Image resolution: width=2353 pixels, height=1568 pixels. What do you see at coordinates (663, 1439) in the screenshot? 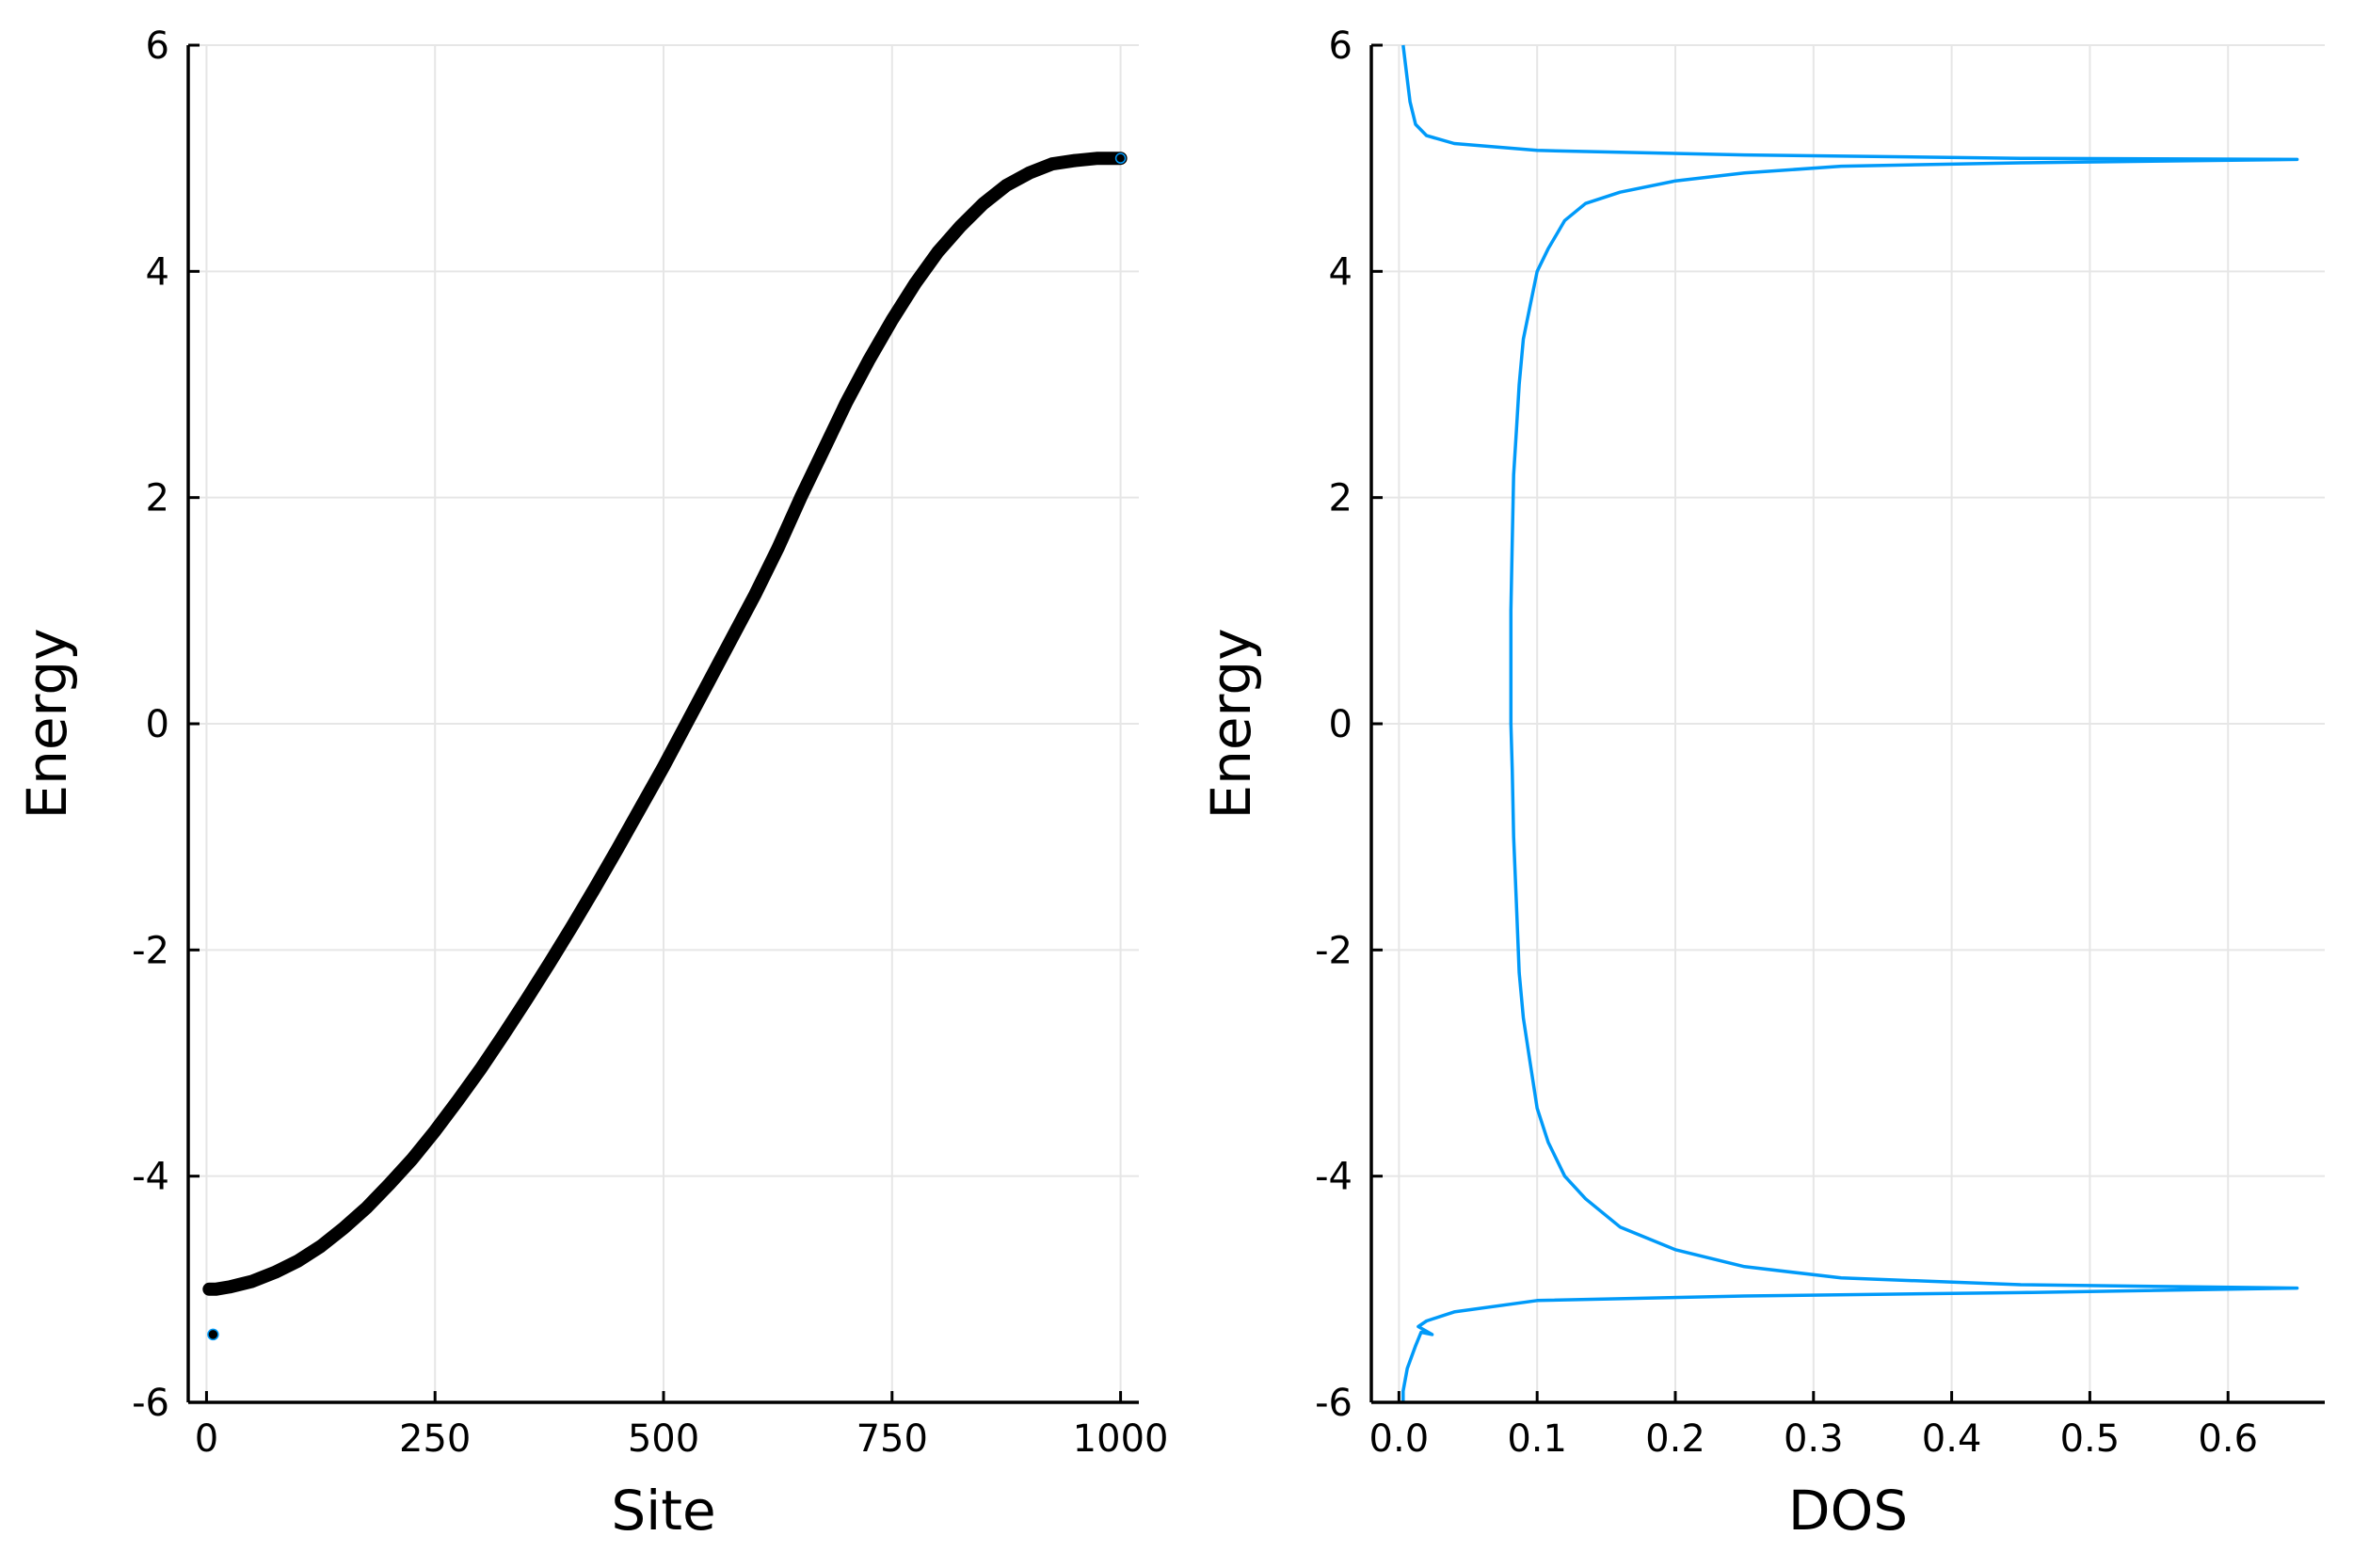
I see `x-tick-label: 500` at bounding box center [663, 1439].